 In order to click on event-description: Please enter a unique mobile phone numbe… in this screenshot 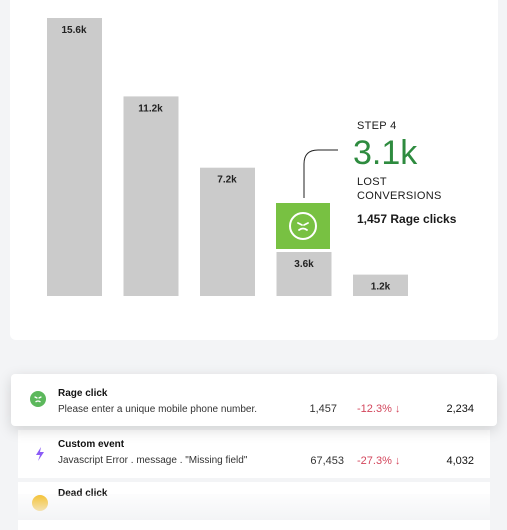, I will do `click(158, 409)`.